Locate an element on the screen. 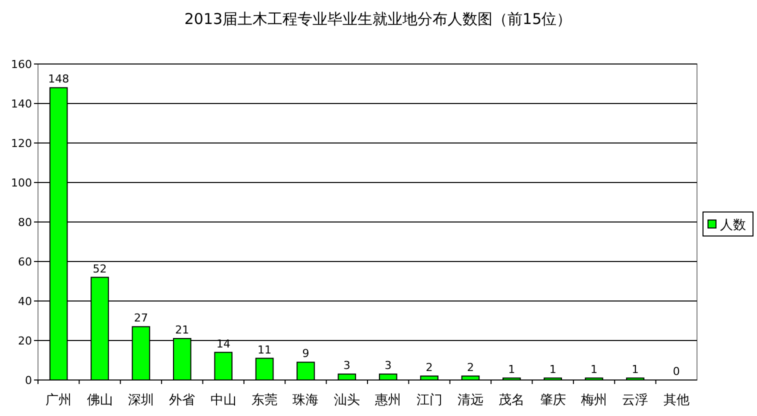  data-label: 148 is located at coordinates (59, 79).